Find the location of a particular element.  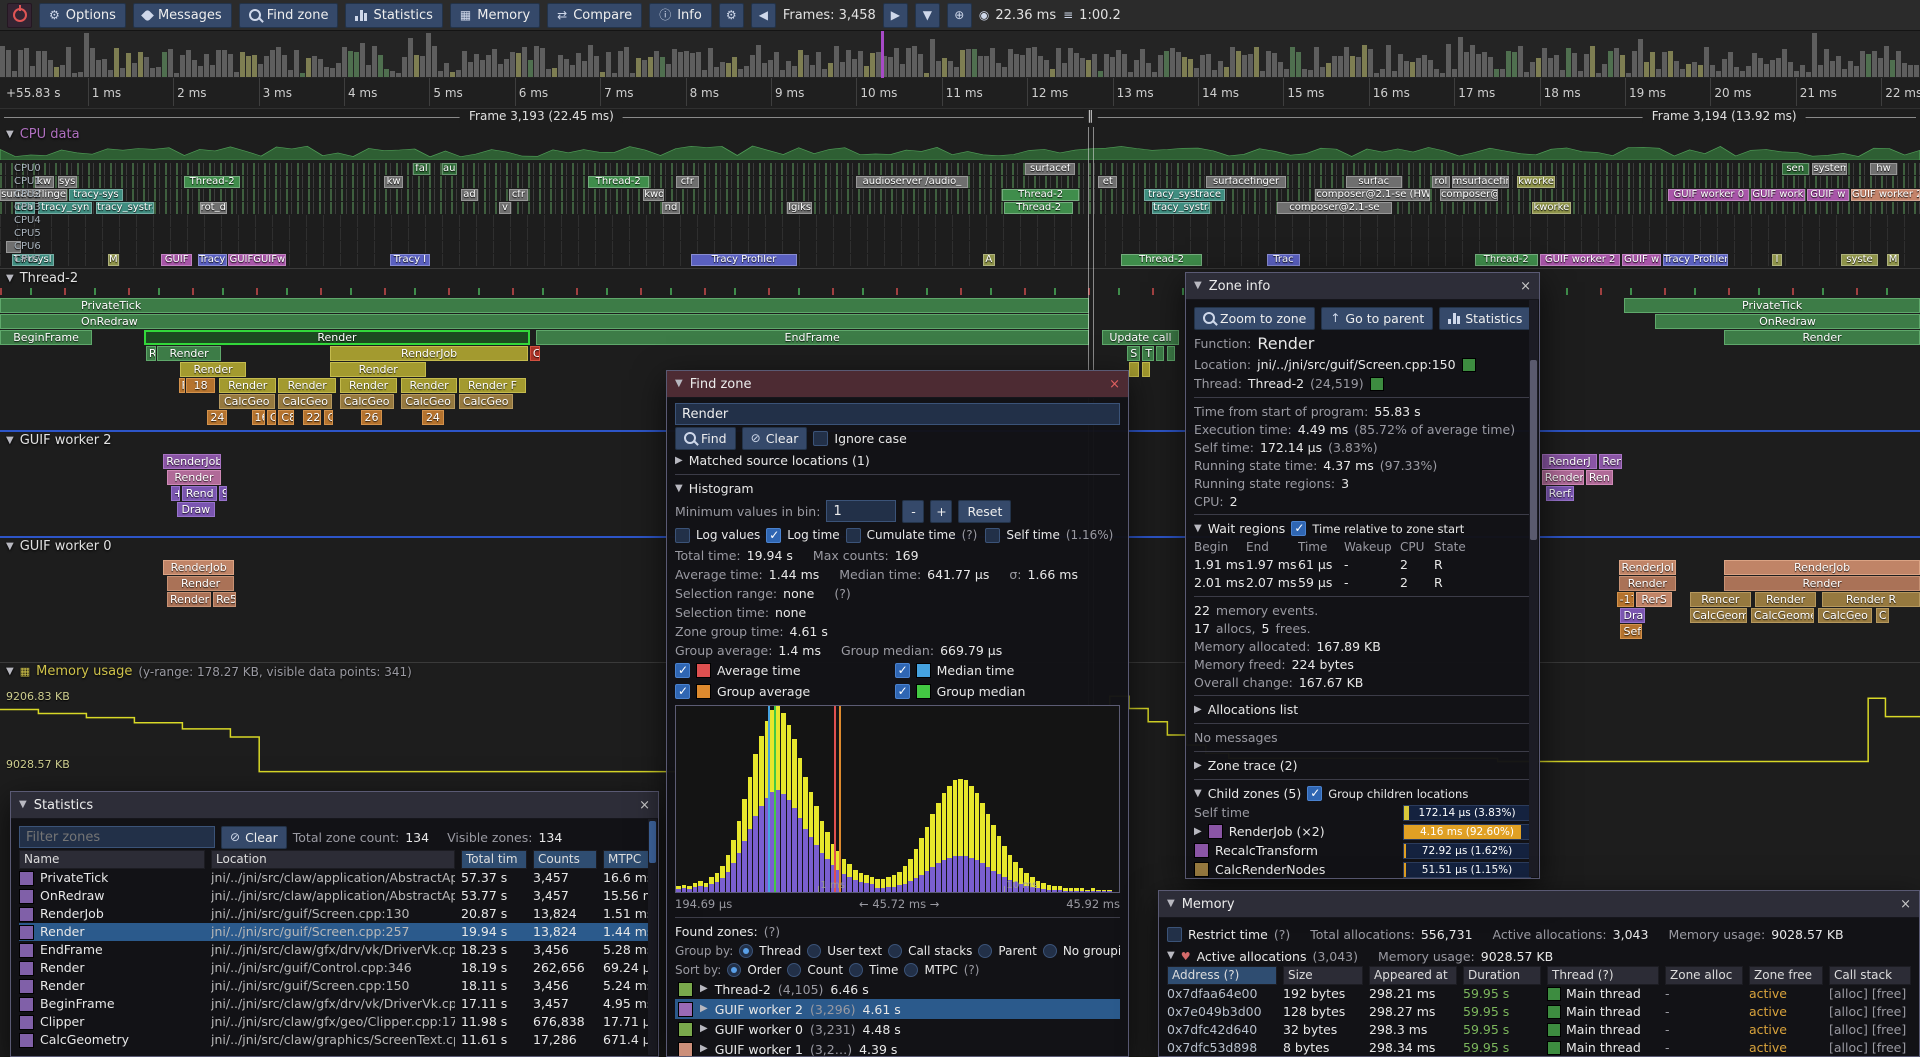

cpu-zone: surfacefinger is located at coordinates (1246, 182).